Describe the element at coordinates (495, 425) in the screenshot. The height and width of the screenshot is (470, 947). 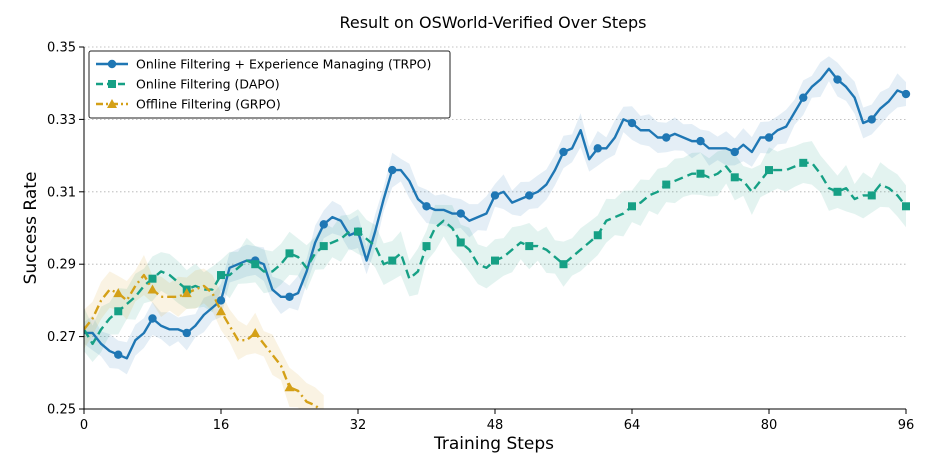
I see `x-tick-label-3: 48` at that location.